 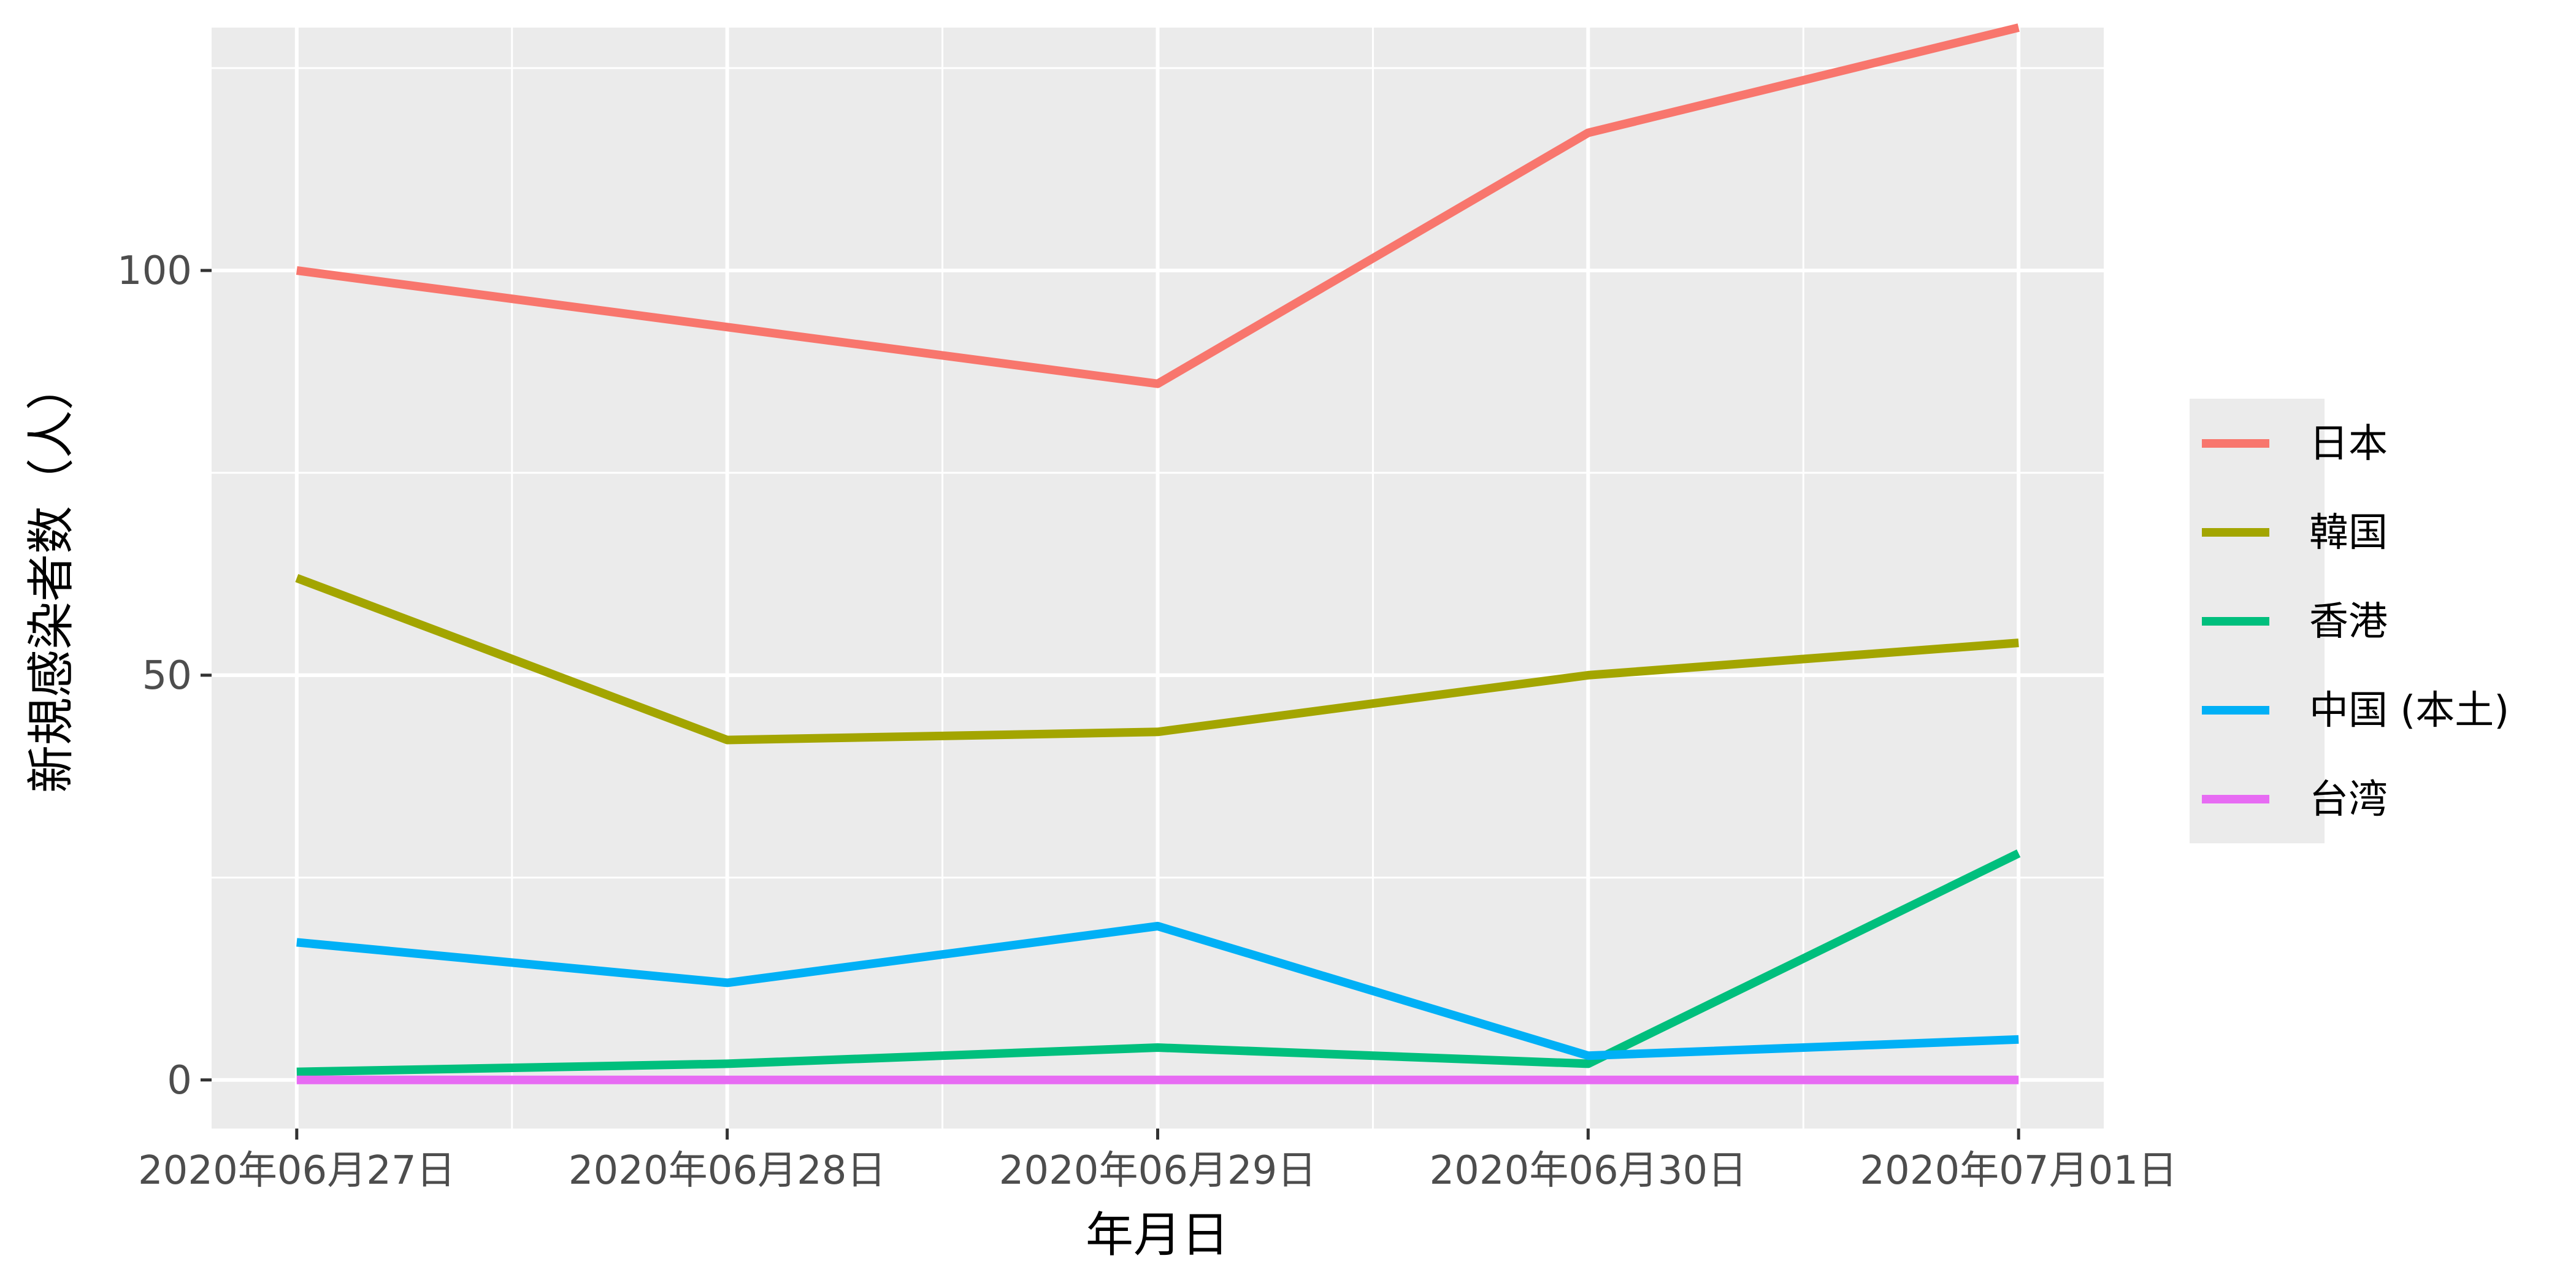 What do you see at coordinates (2409, 711) in the screenshot?
I see `legend-label: 中国 (本土)` at bounding box center [2409, 711].